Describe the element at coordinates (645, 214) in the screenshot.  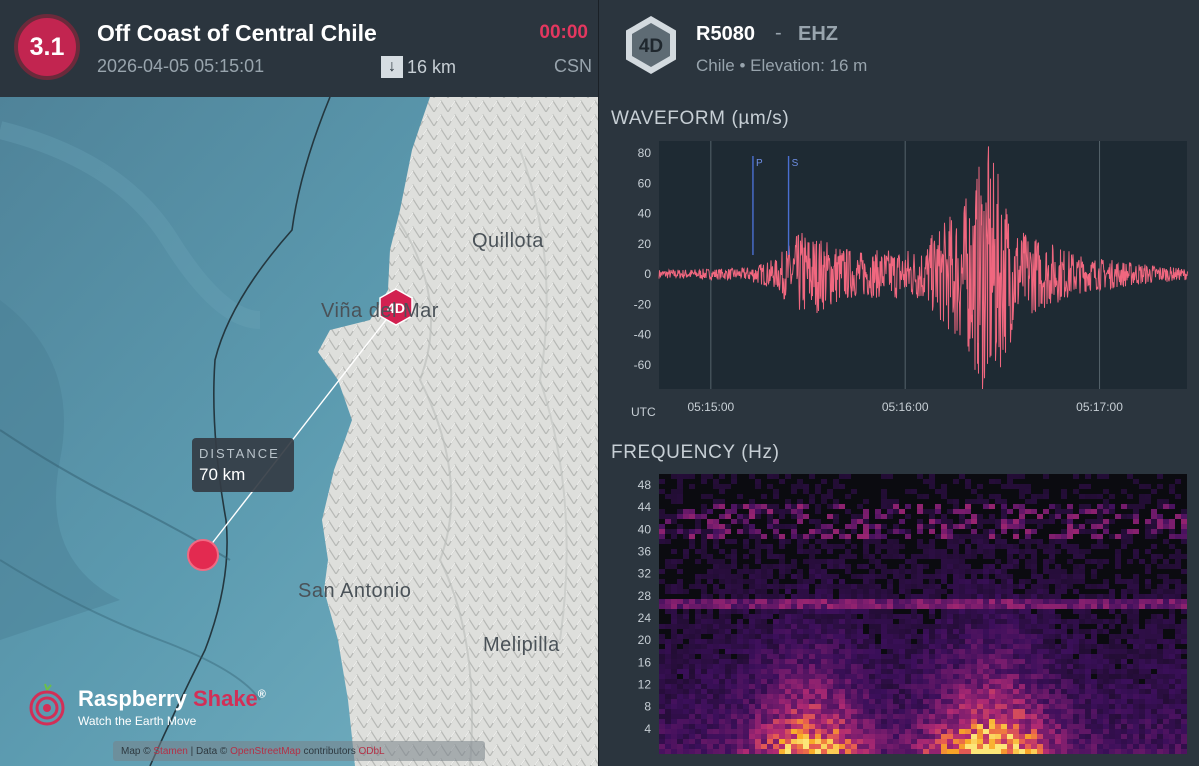
I see `waveform-y-tick: 40` at that location.